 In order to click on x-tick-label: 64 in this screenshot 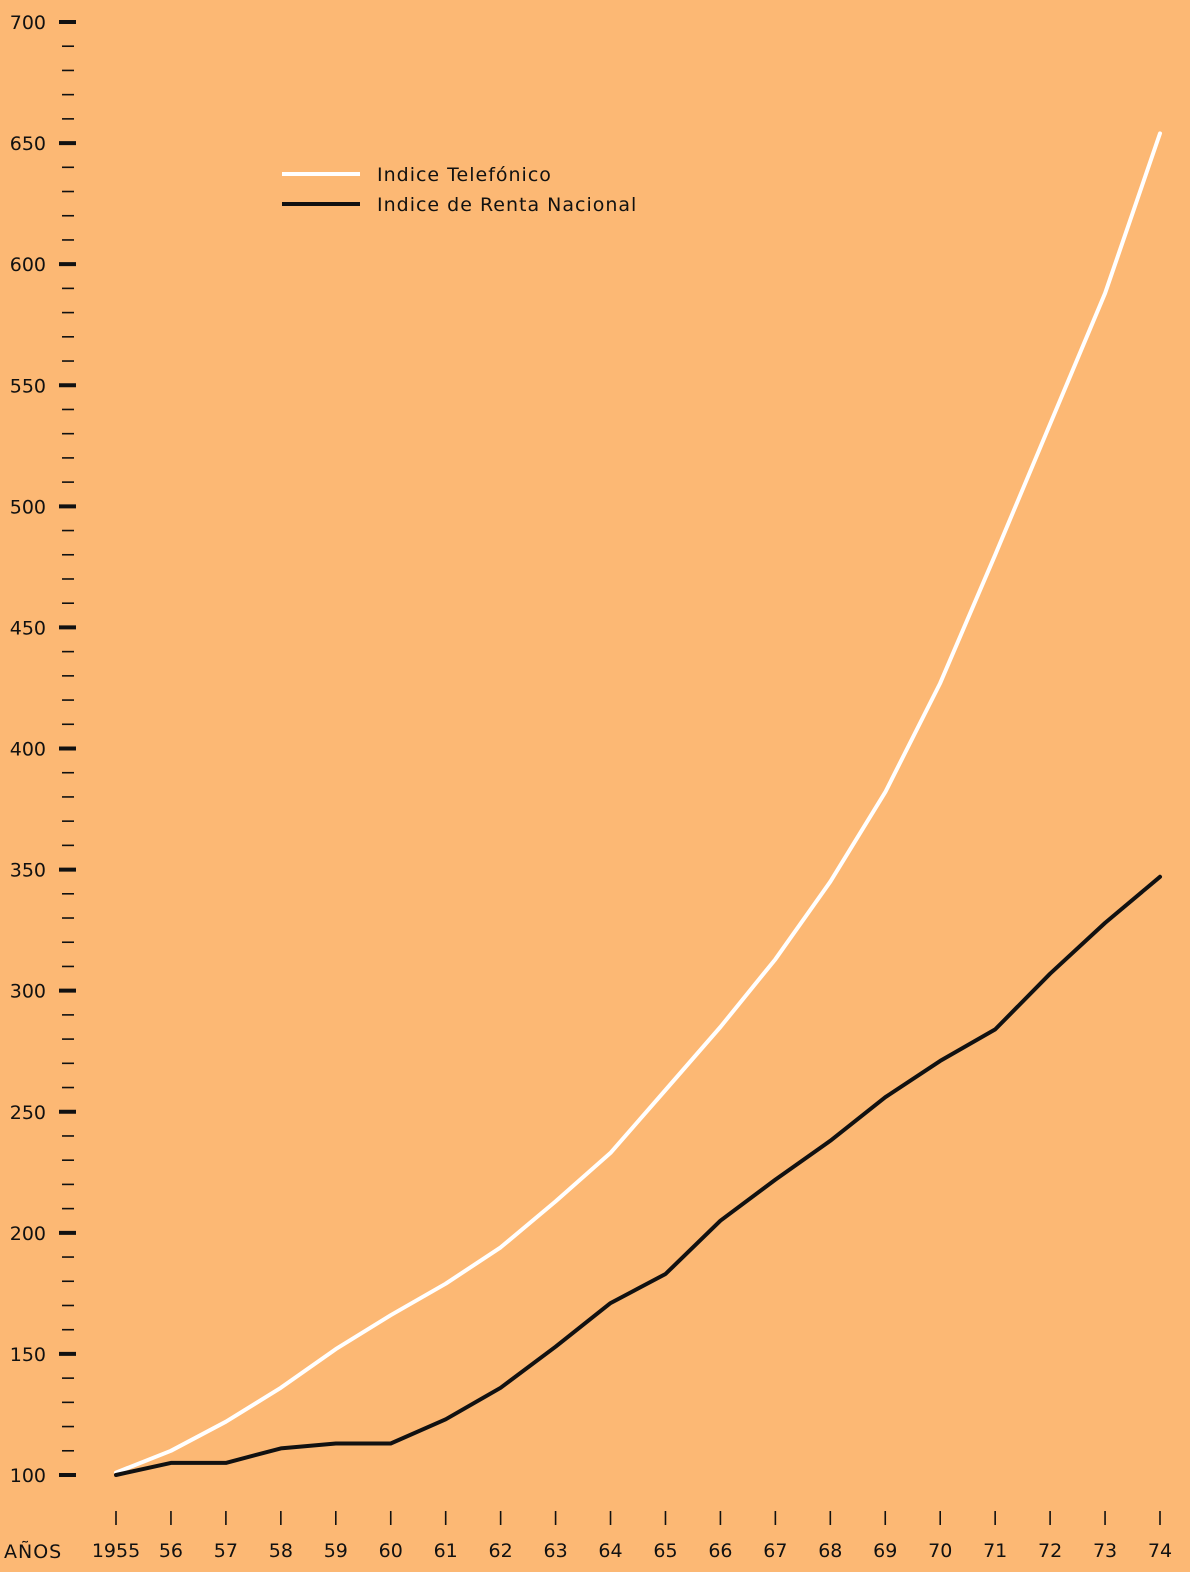, I will do `click(610, 1551)`.